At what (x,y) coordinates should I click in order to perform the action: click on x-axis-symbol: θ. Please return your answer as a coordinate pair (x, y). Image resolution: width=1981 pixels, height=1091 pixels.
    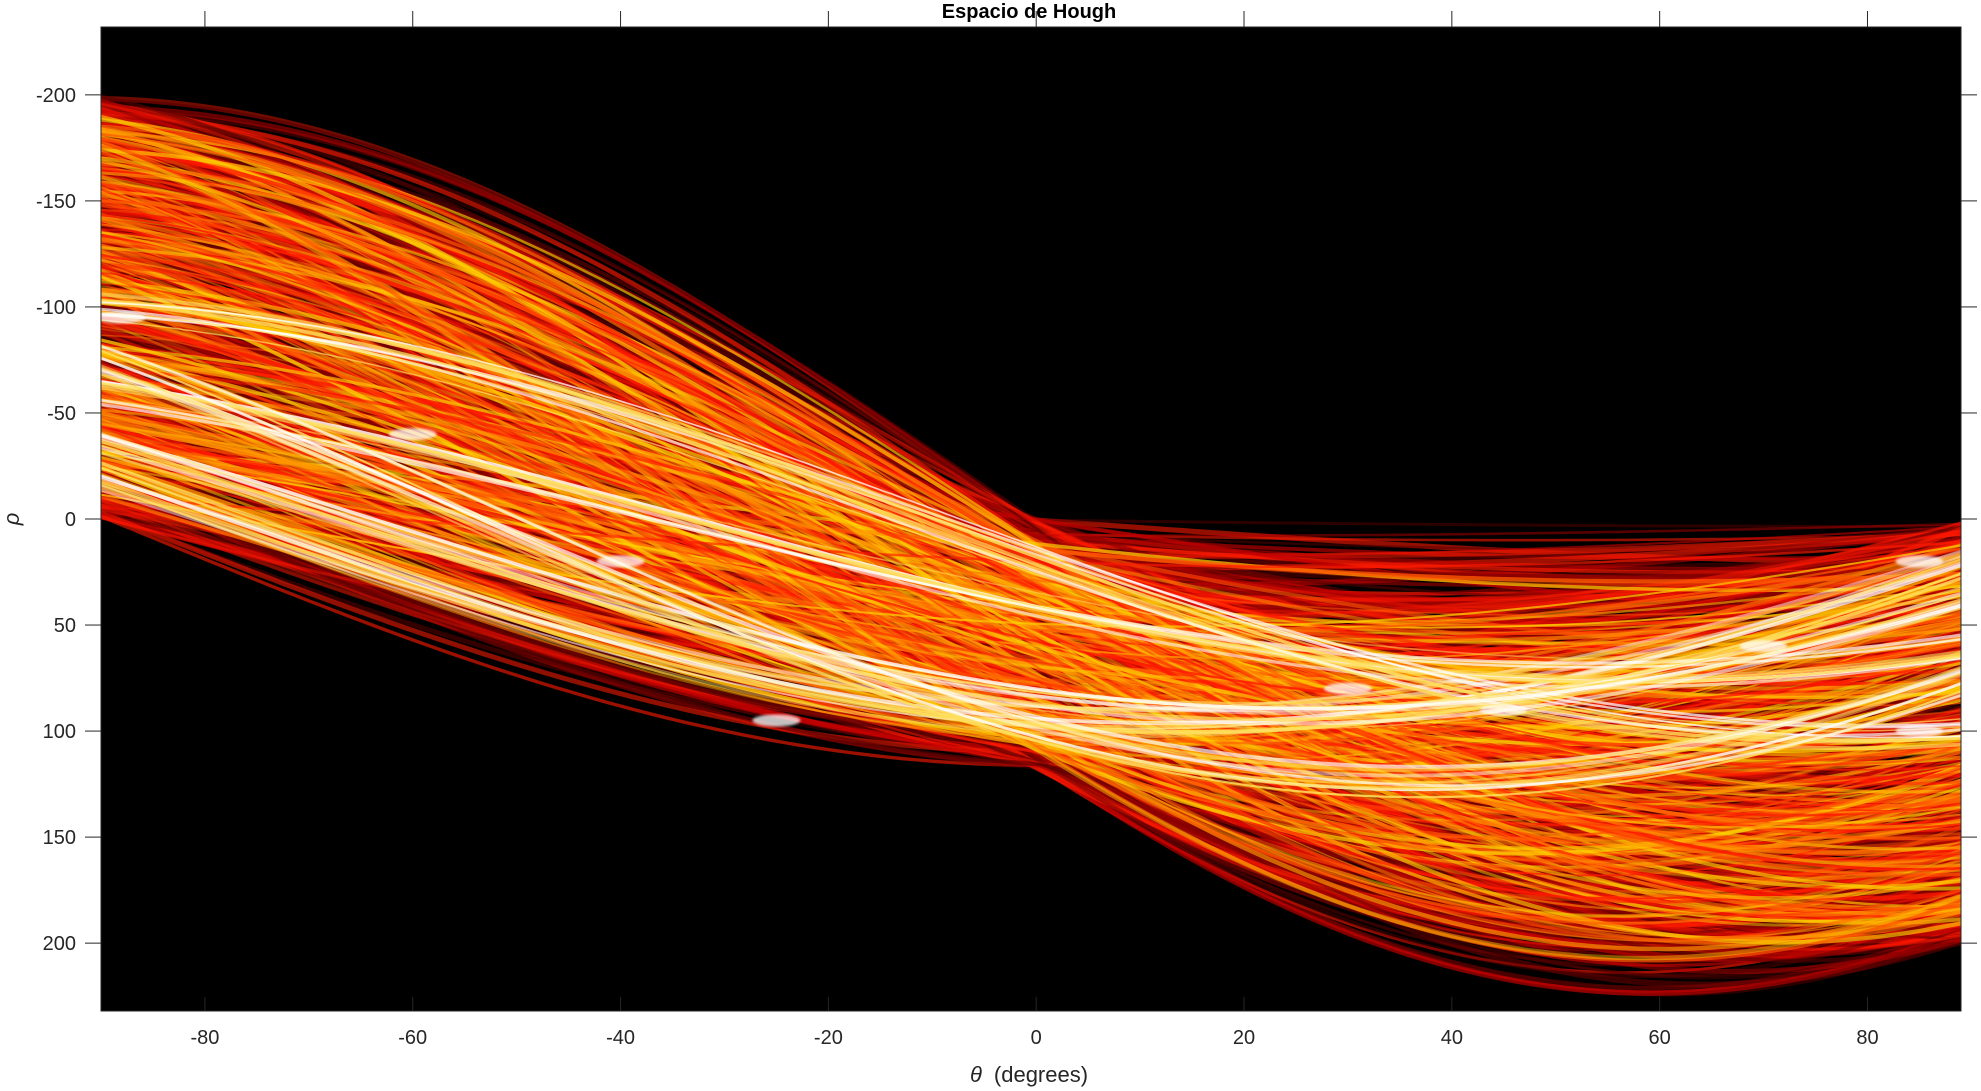
    Looking at the image, I should click on (976, 1074).